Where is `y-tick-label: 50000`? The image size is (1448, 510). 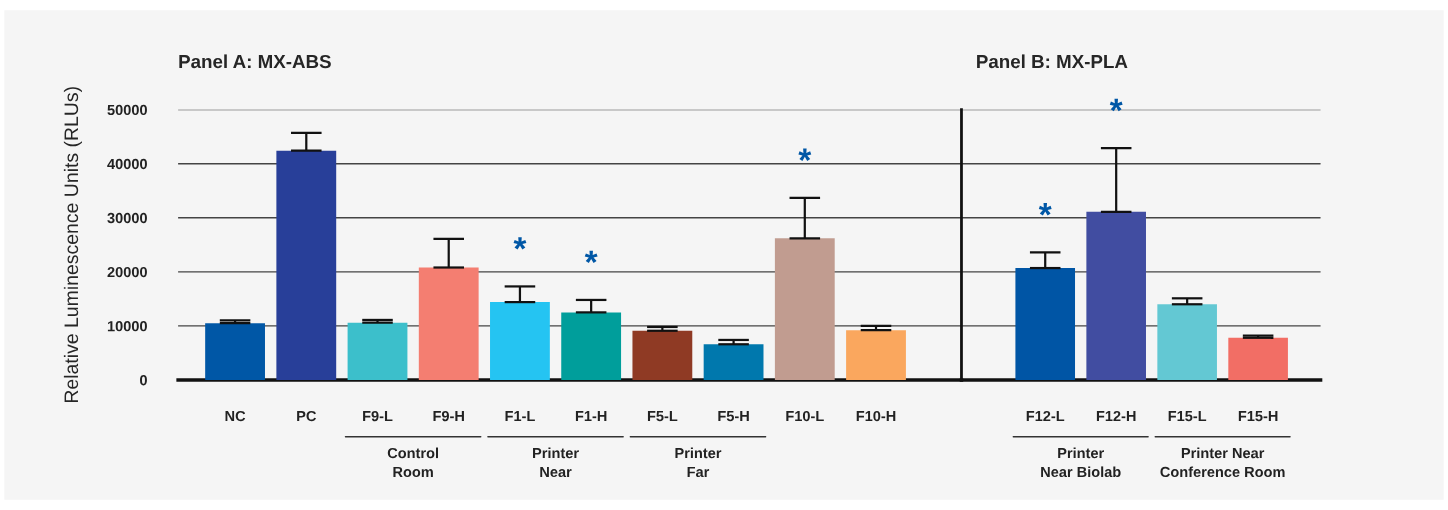 y-tick-label: 50000 is located at coordinates (127, 110).